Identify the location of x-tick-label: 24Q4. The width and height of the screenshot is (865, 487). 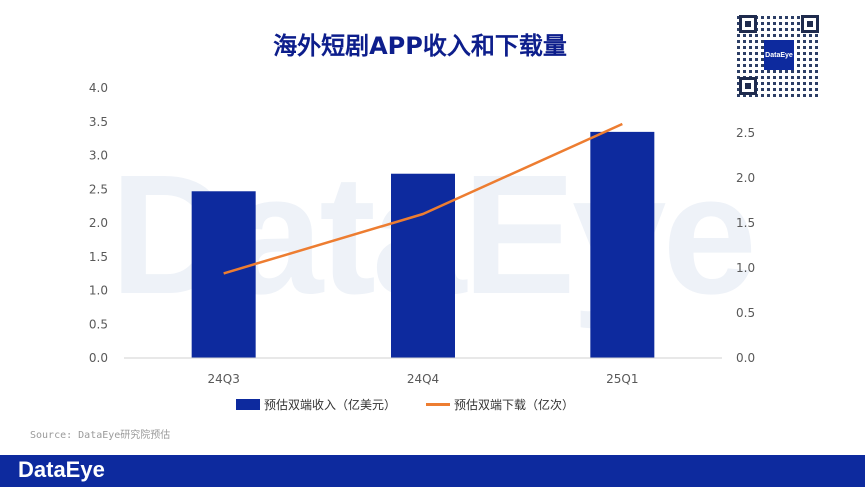
(423, 379).